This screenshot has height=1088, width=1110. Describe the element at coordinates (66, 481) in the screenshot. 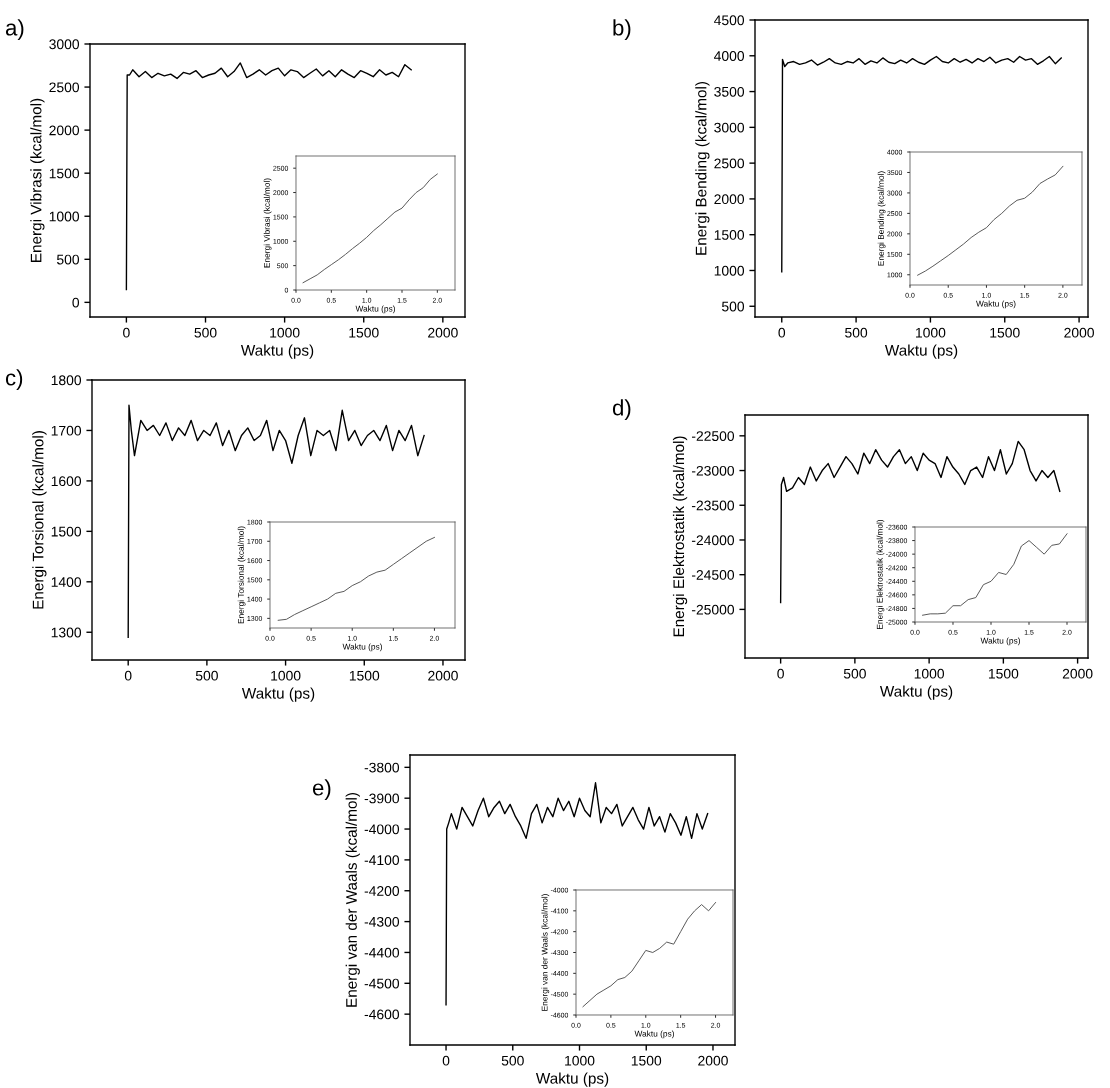

I see `y-tick-label: 1600` at that location.